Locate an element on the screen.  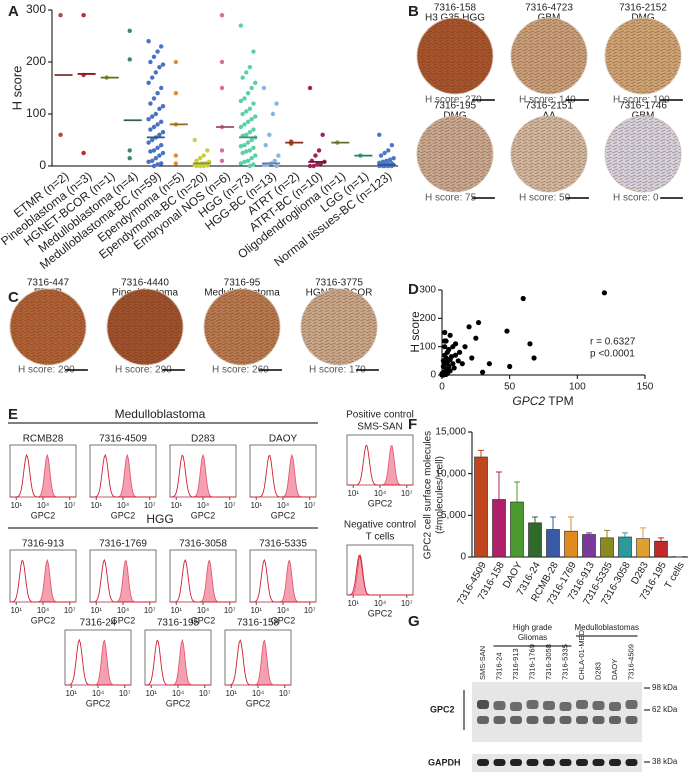
sample-id: 7316-447 is located at coordinates (48, 283).